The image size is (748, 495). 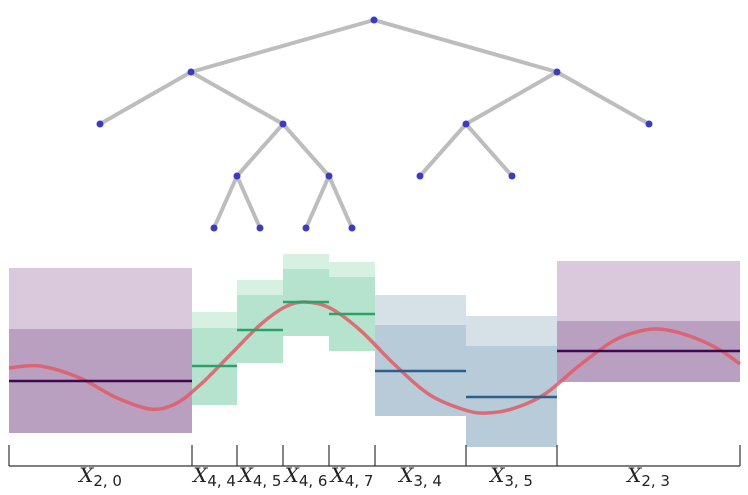 I want to click on tree-node-LRLL, so click(x=214, y=228).